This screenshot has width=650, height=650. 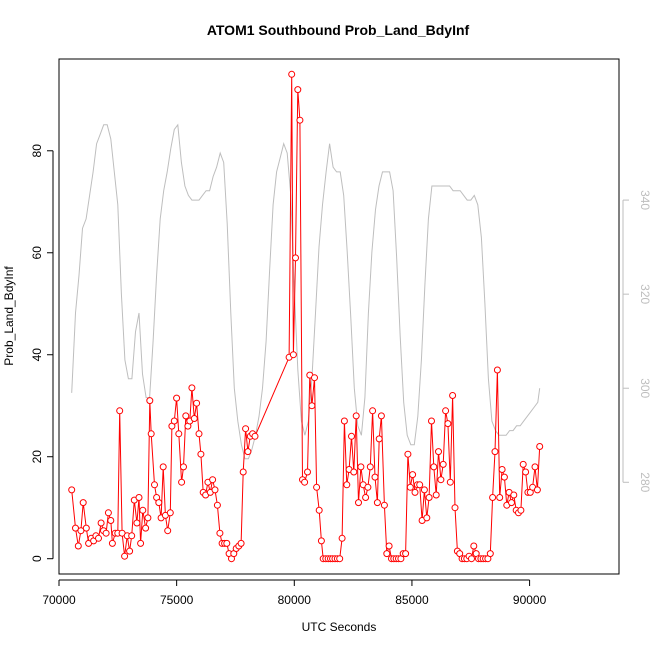 I want to click on y-axis-label: Prob_Land_BdyInf, so click(x=9, y=316).